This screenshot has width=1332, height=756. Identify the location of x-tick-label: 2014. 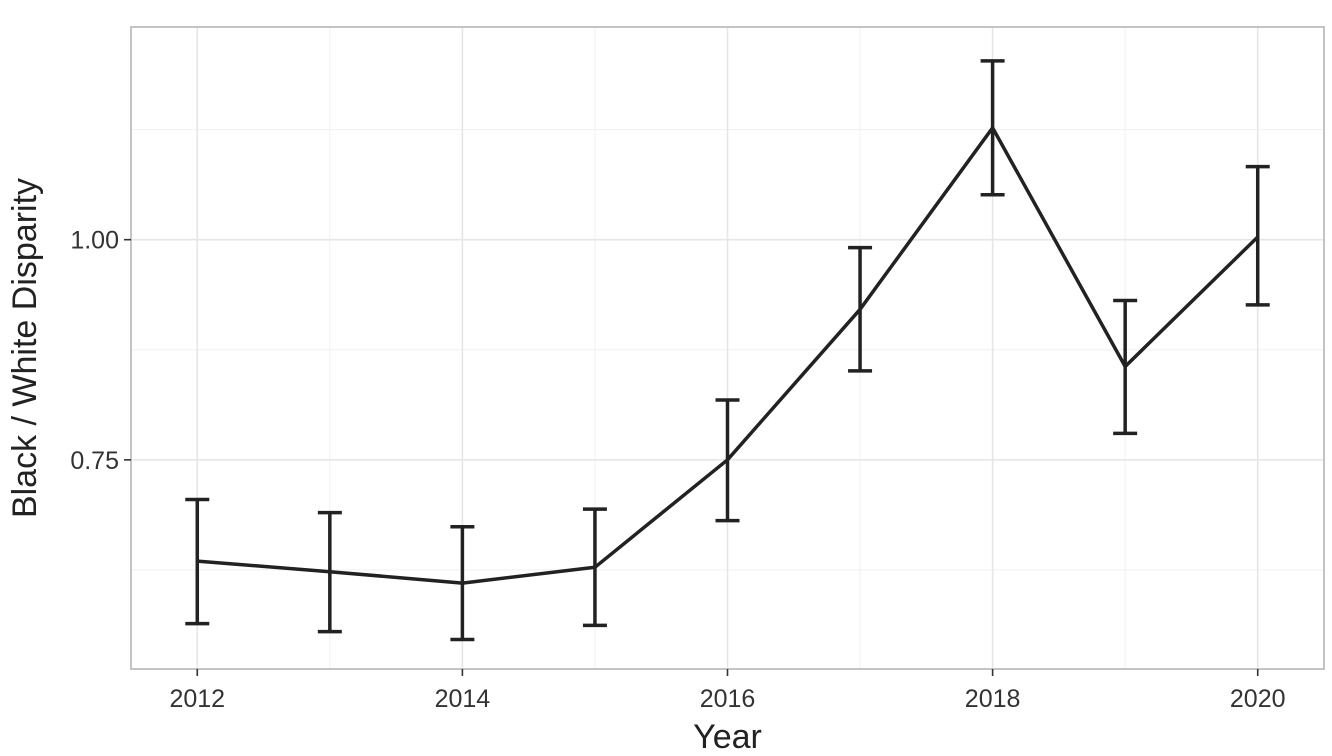
(463, 699).